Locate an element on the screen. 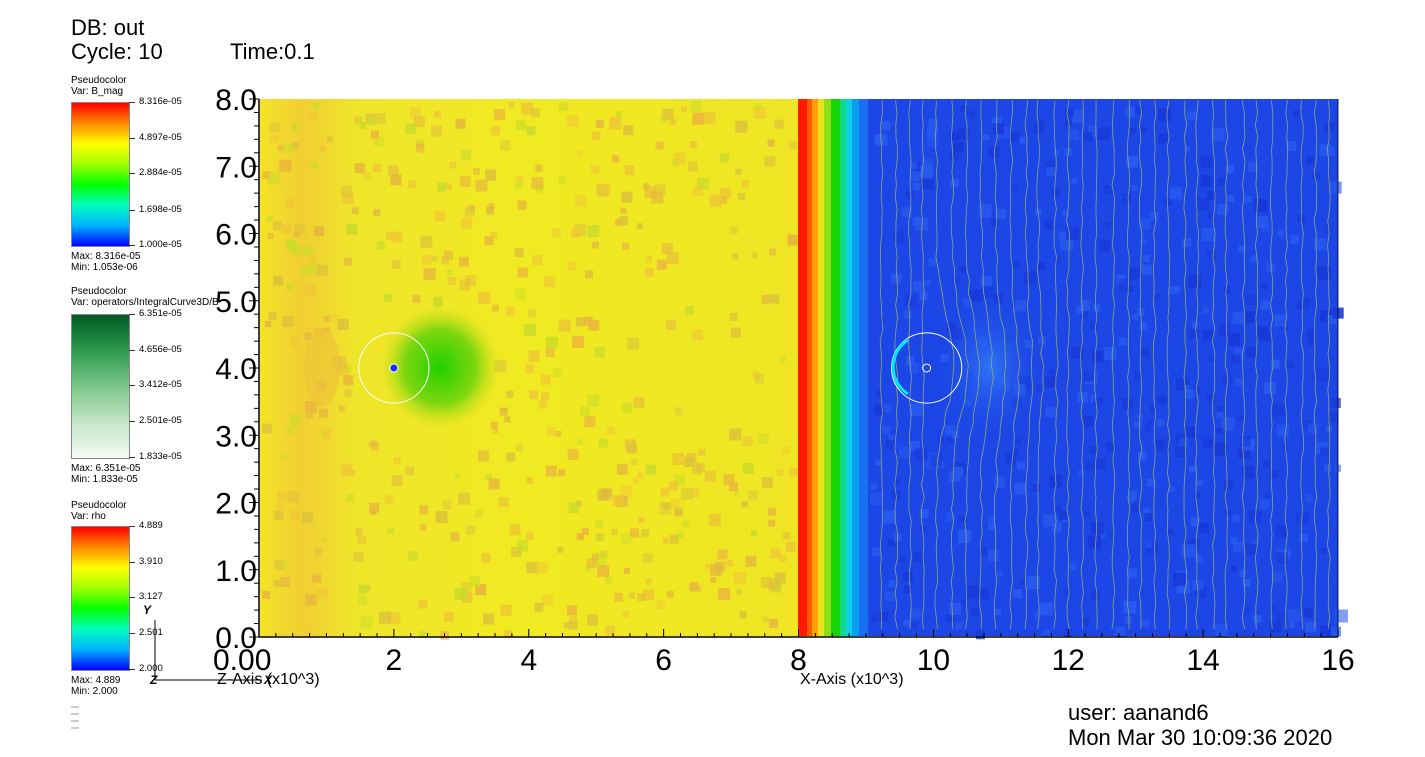  x-tick-label: 8 is located at coordinates (798, 660).